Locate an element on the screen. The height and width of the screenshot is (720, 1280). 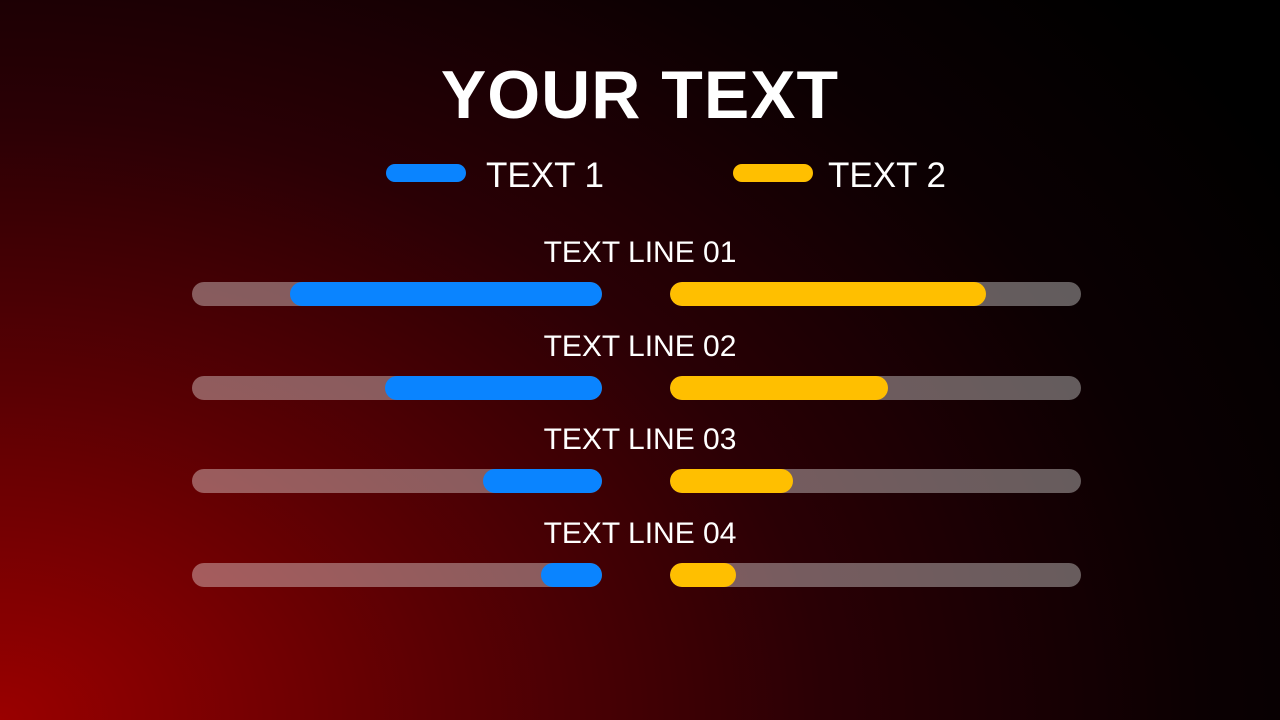
category-label: TEXT LINE 01 is located at coordinates (640, 252).